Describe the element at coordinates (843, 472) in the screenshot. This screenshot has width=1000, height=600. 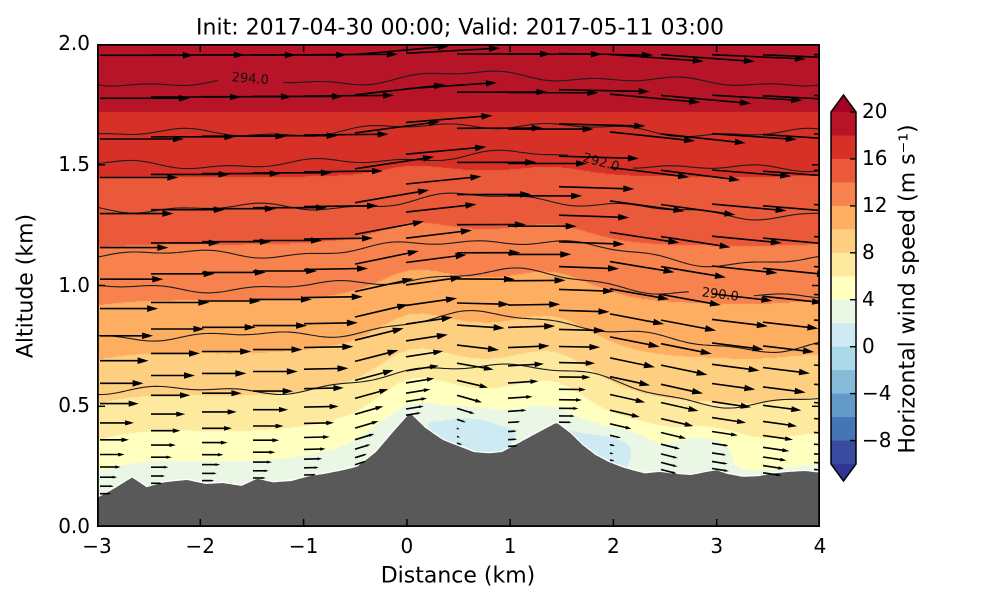
I see `colorbar-extend-min-arrow` at that location.